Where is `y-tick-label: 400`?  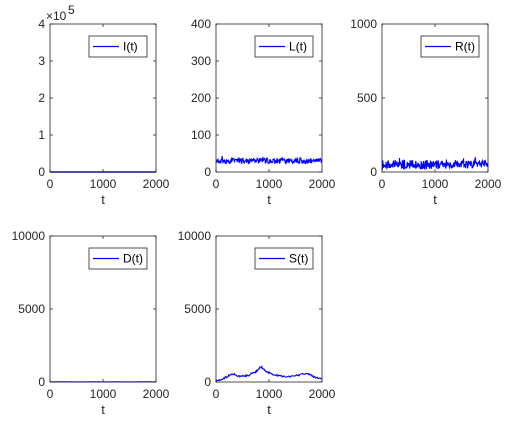
y-tick-label: 400 is located at coordinates (201, 24).